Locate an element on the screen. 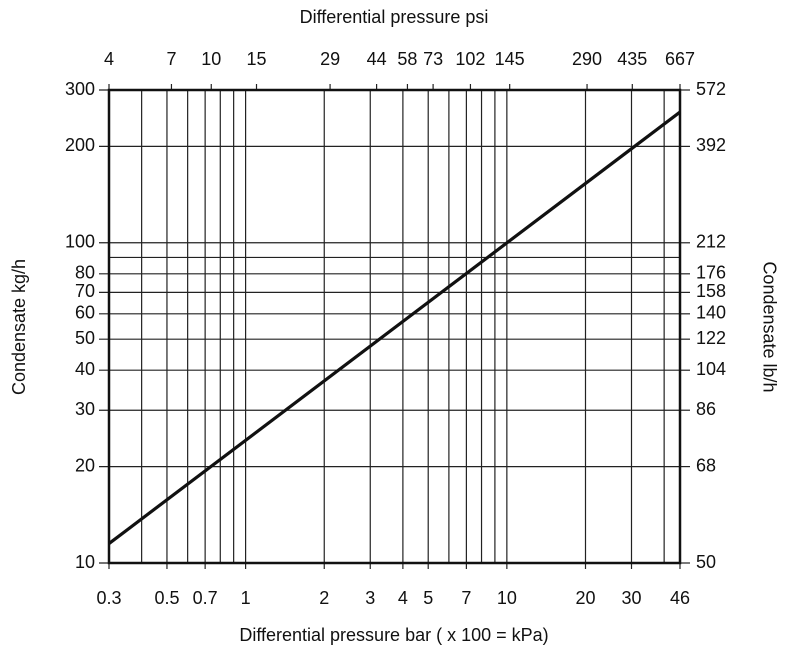 The image size is (787, 653). x-tick-label: 1 is located at coordinates (246, 598).